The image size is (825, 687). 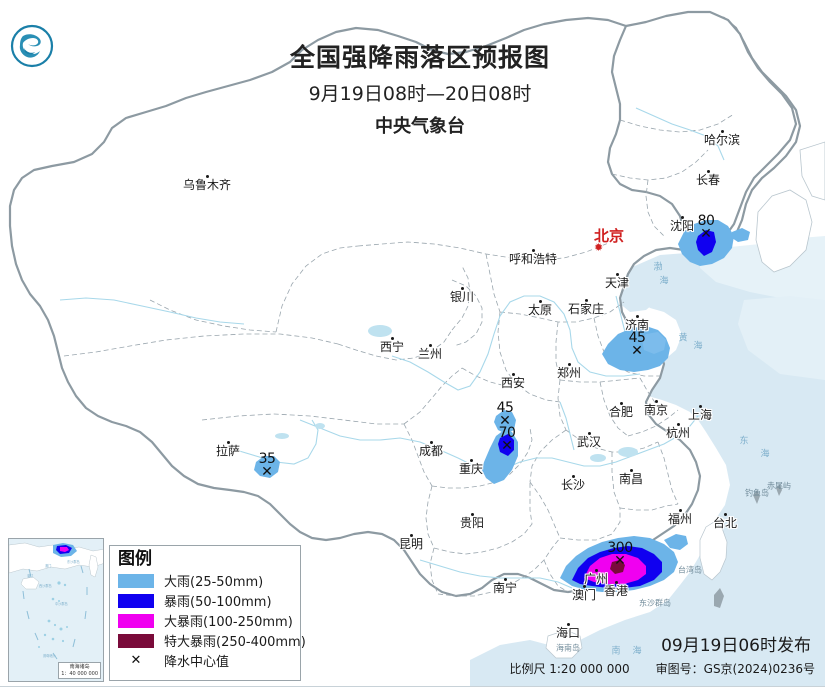 What do you see at coordinates (680, 519) in the screenshot?
I see `city-name: 福州` at bounding box center [680, 519].